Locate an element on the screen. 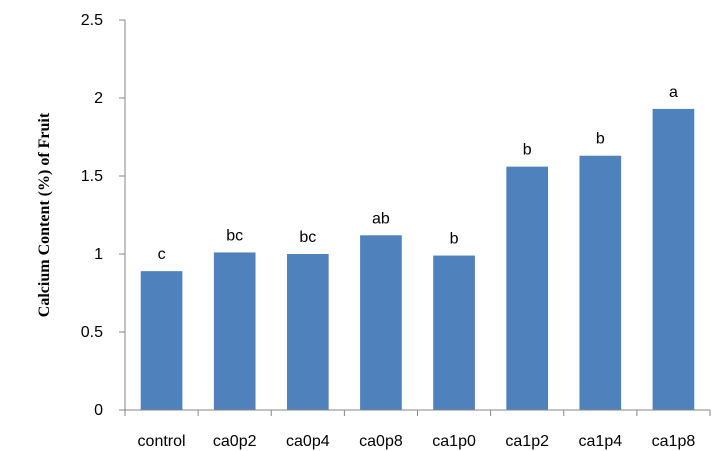  y-axis-title: Calcium Content (%) of Fruit is located at coordinates (44, 214).